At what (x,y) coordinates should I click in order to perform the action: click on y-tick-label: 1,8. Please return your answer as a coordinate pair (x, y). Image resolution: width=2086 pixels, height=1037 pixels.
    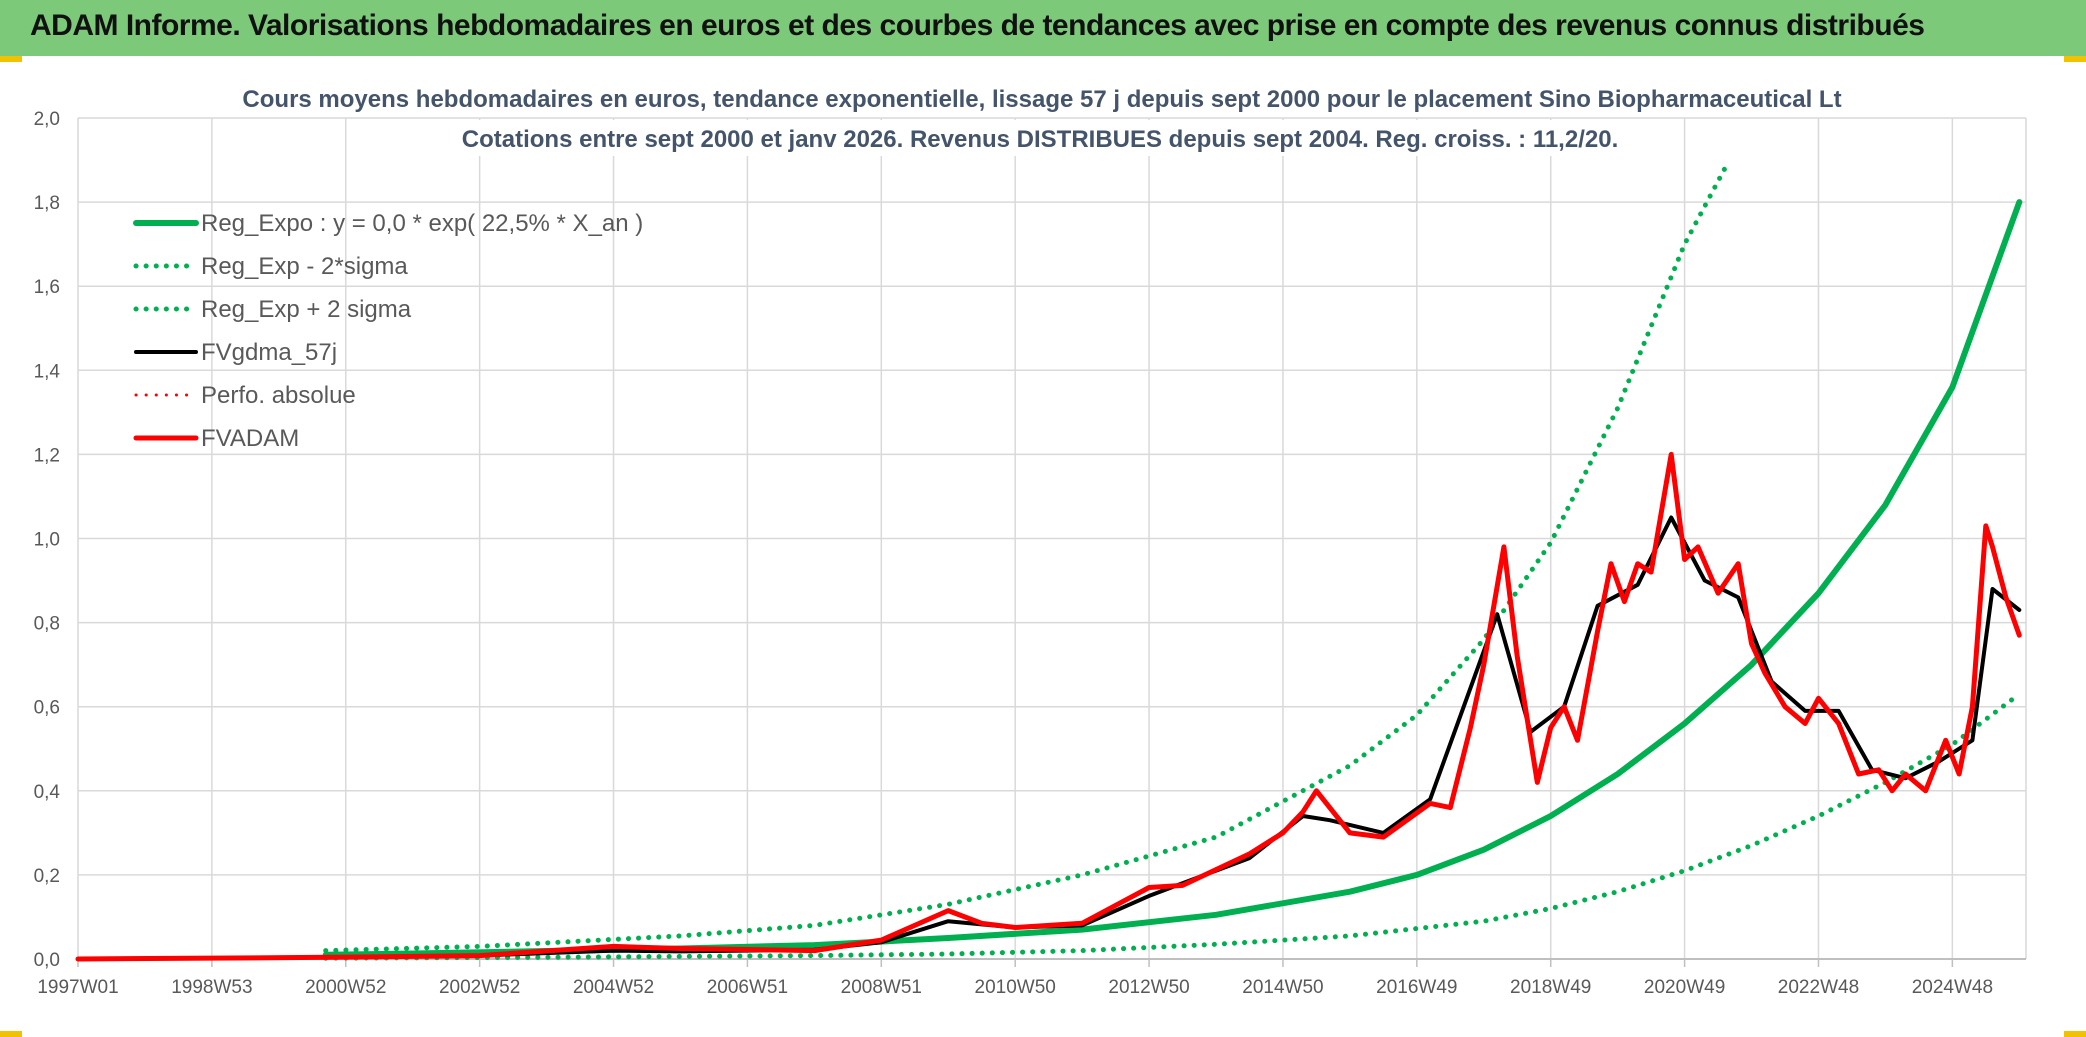
    Looking at the image, I should click on (47, 203).